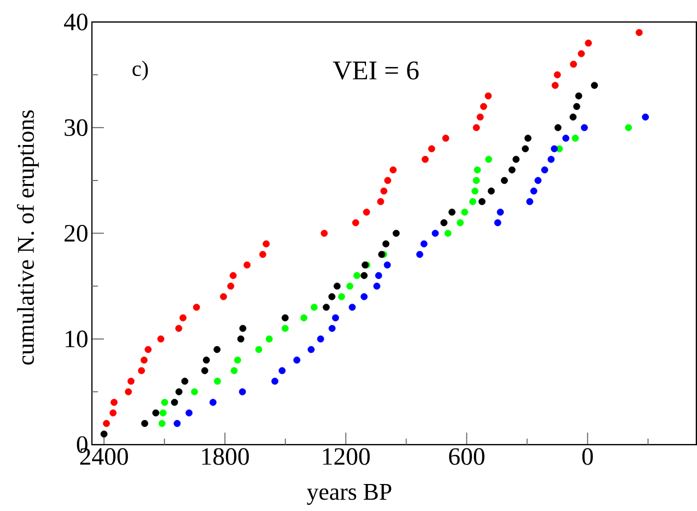 This screenshot has height=511, width=697. What do you see at coordinates (76, 22) in the screenshot?
I see `y-tick-label: 40` at bounding box center [76, 22].